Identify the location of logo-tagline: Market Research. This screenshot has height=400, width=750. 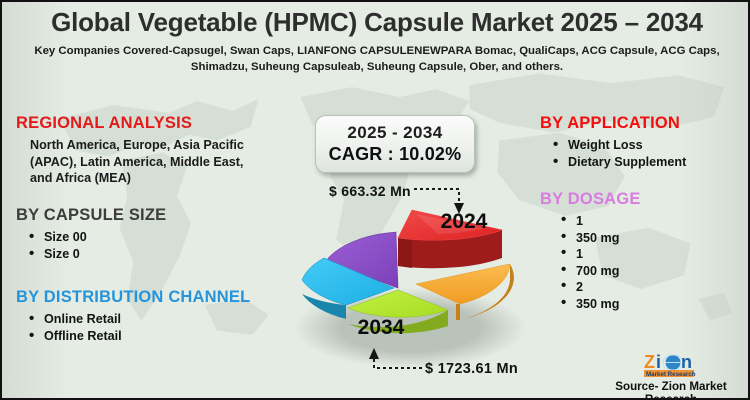
(671, 374).